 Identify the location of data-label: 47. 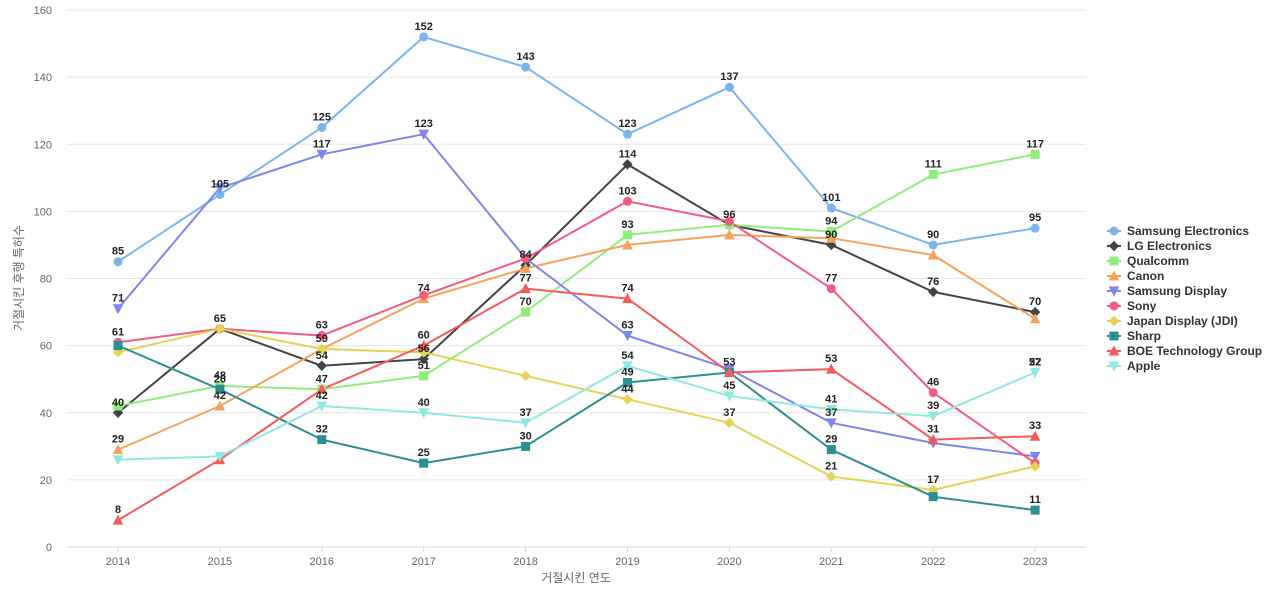
(322, 379).